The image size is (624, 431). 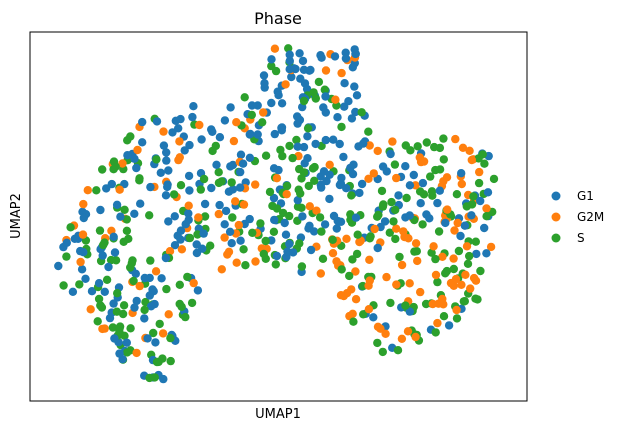 What do you see at coordinates (16, 216) in the screenshot?
I see `y-axis-label: UMAP2` at bounding box center [16, 216].